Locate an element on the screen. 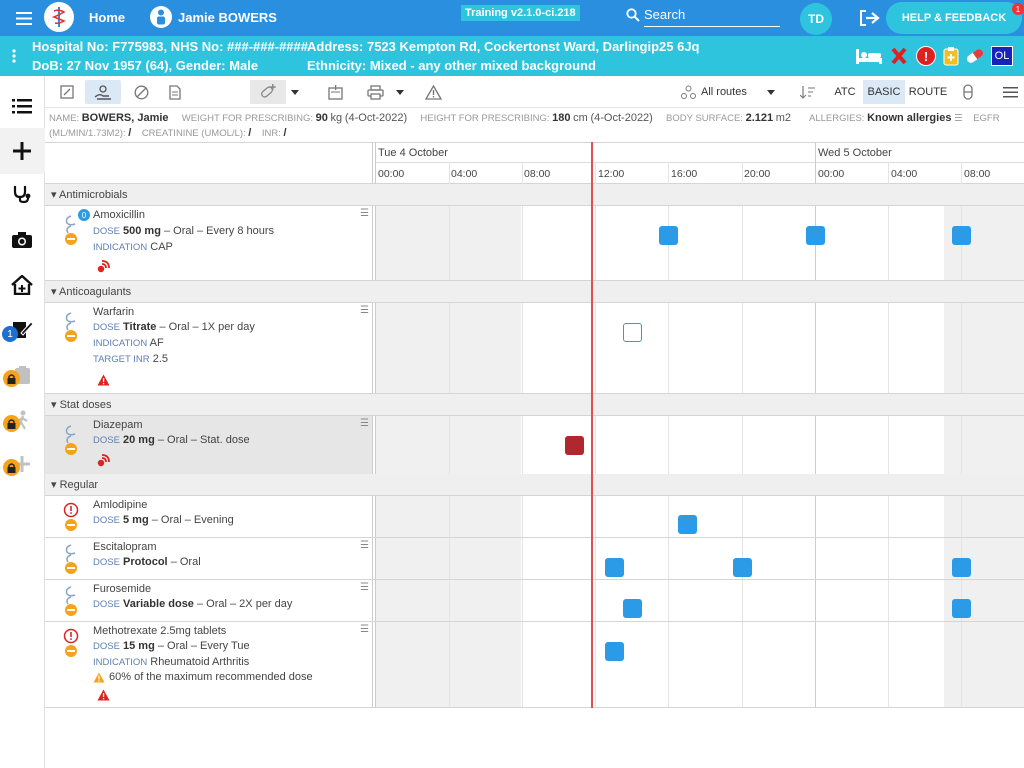  home-link: Home is located at coordinates (107, 17).